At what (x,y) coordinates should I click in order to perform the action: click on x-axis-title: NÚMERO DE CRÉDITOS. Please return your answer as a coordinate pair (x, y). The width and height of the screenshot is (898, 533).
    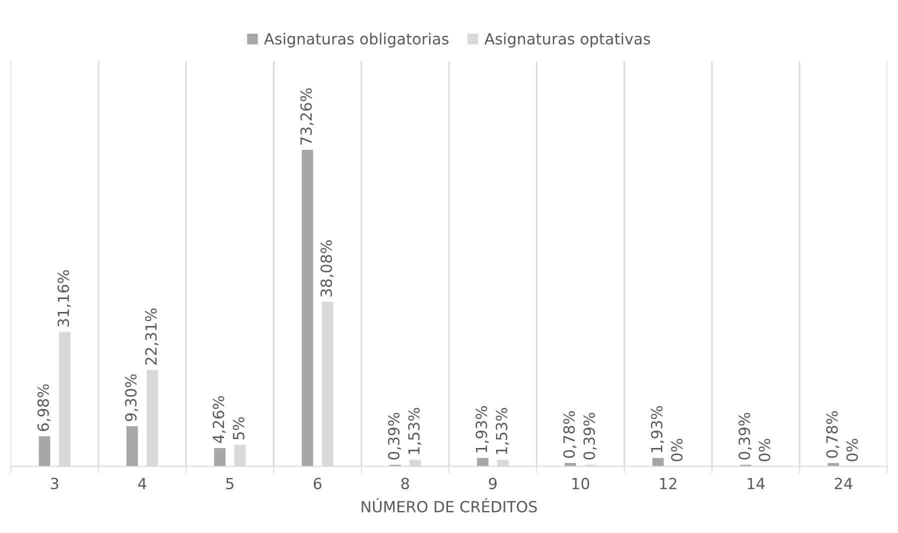
    Looking at the image, I should click on (449, 505).